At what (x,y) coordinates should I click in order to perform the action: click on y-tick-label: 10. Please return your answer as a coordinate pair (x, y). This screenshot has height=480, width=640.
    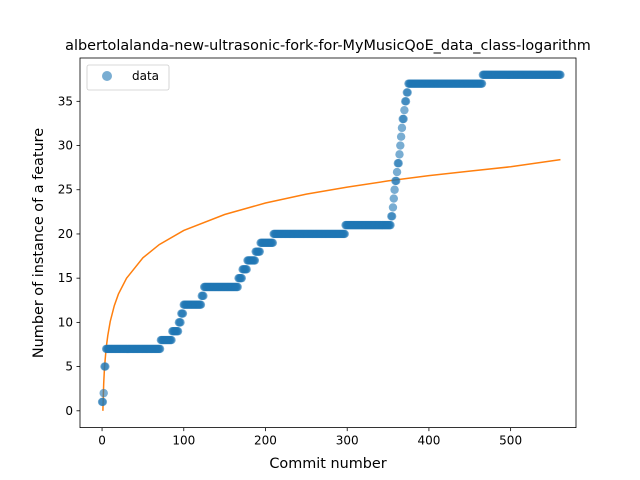
    Looking at the image, I should click on (65, 322).